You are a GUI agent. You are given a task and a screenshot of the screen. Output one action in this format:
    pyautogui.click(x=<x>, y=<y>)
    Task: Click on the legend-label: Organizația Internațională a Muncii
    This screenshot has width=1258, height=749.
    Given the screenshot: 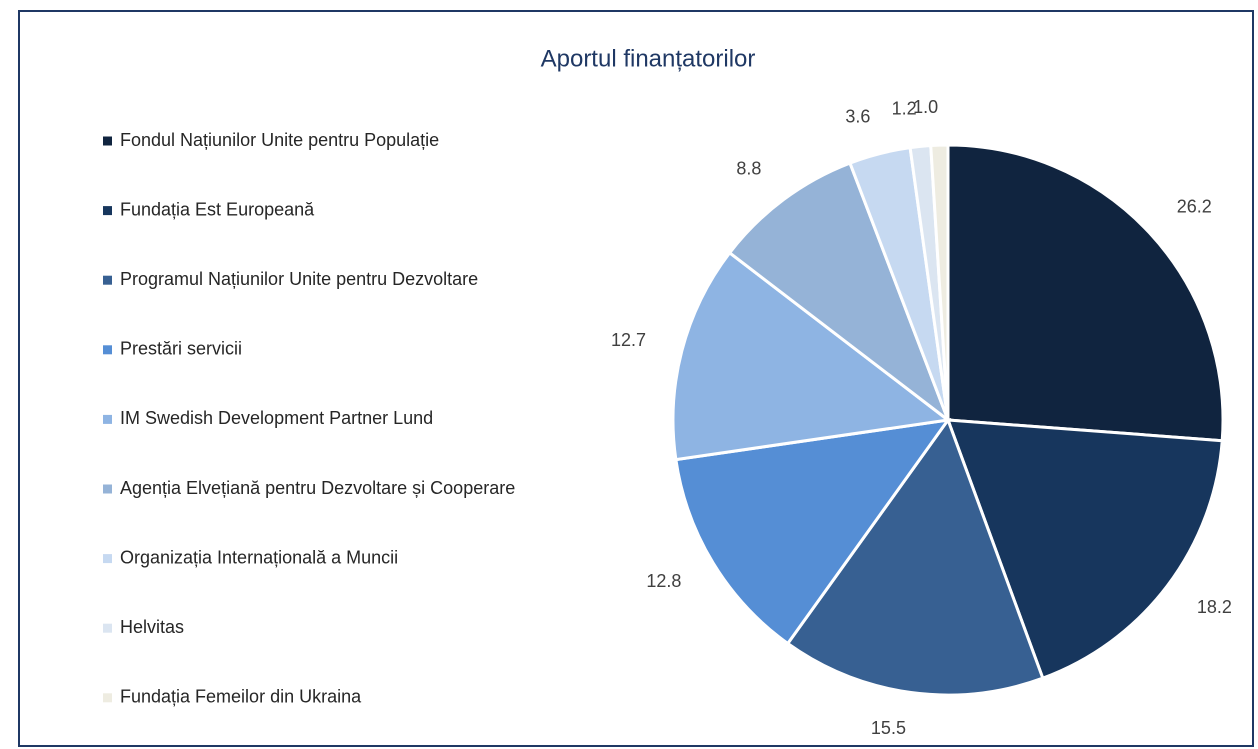 What is the action you would take?
    pyautogui.click(x=259, y=557)
    